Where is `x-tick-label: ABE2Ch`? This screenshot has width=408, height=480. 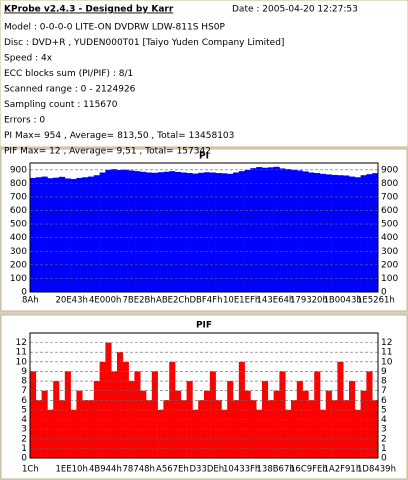 x-tick-label: ABE2Ch is located at coordinates (173, 301).